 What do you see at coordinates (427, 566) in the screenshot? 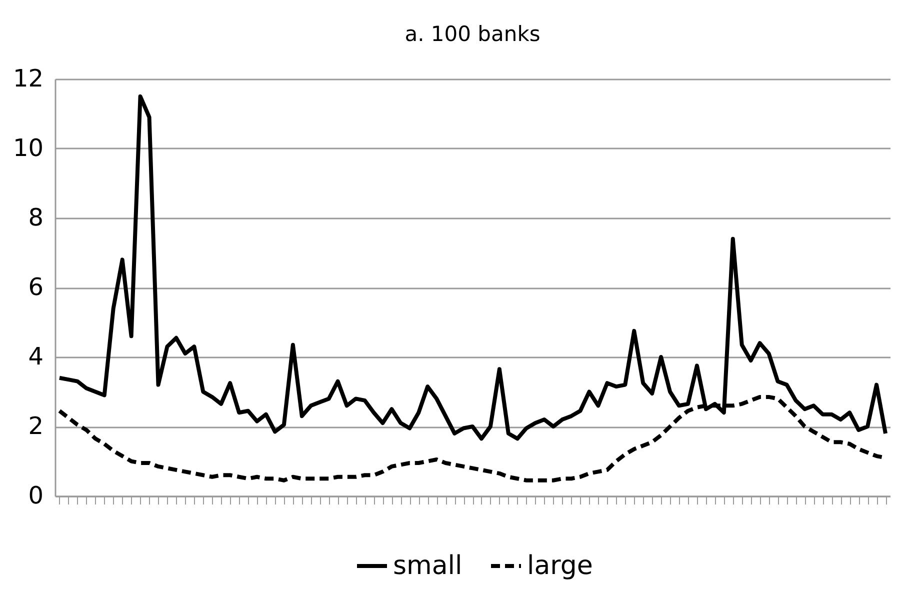
I see `legend-label: small` at bounding box center [427, 566].